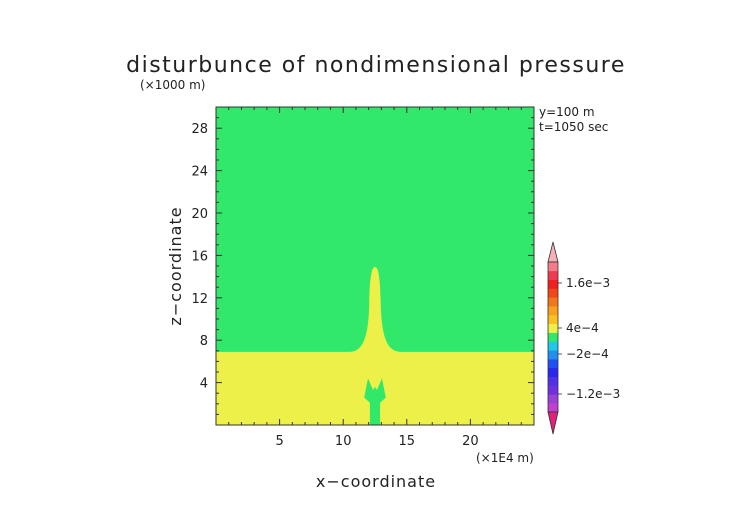  What do you see at coordinates (553, 252) in the screenshot?
I see `colorbar-top-arrow` at bounding box center [553, 252].